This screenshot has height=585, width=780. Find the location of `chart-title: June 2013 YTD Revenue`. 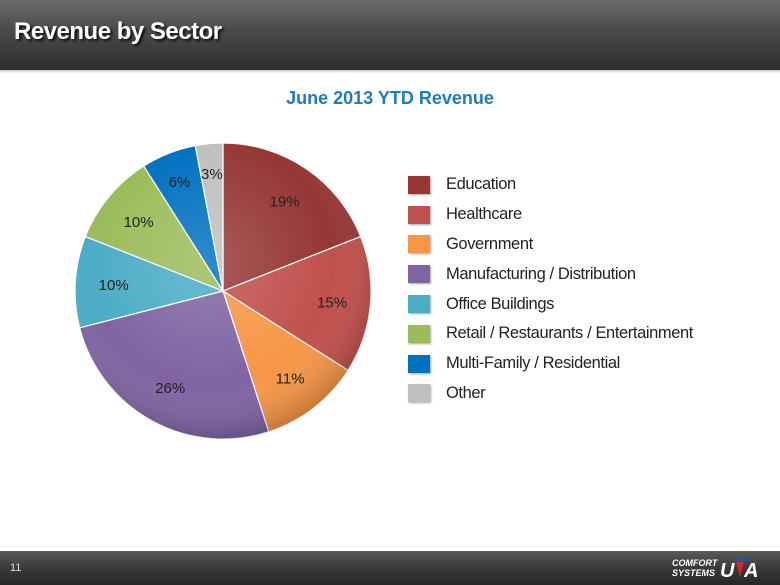

chart-title: June 2013 YTD Revenue is located at coordinates (390, 98).